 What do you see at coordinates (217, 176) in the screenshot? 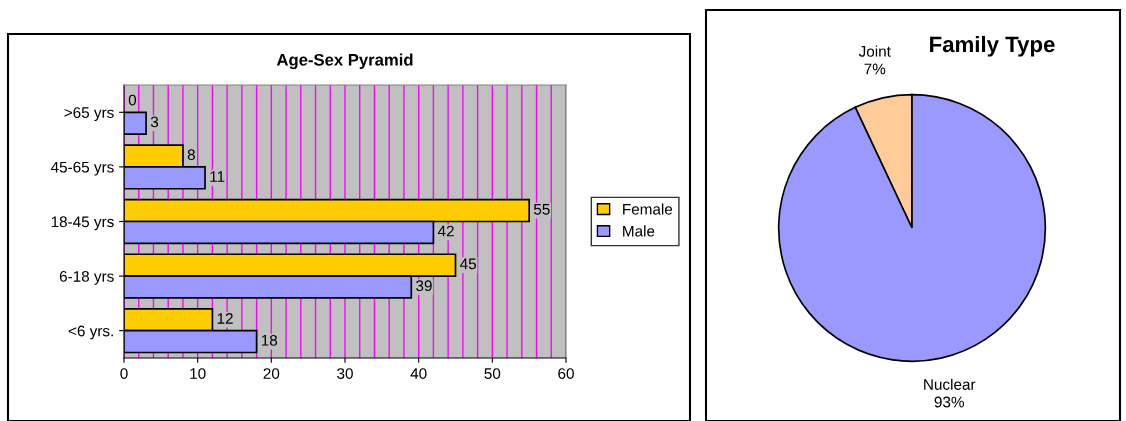
I see `data-label: 11` at bounding box center [217, 176].